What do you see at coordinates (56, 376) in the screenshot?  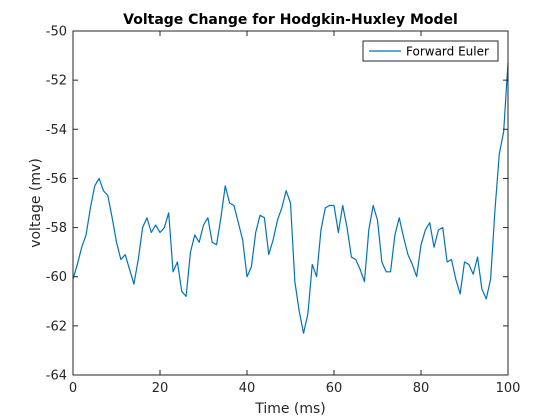 I see `y-tick-label: -64` at bounding box center [56, 376].